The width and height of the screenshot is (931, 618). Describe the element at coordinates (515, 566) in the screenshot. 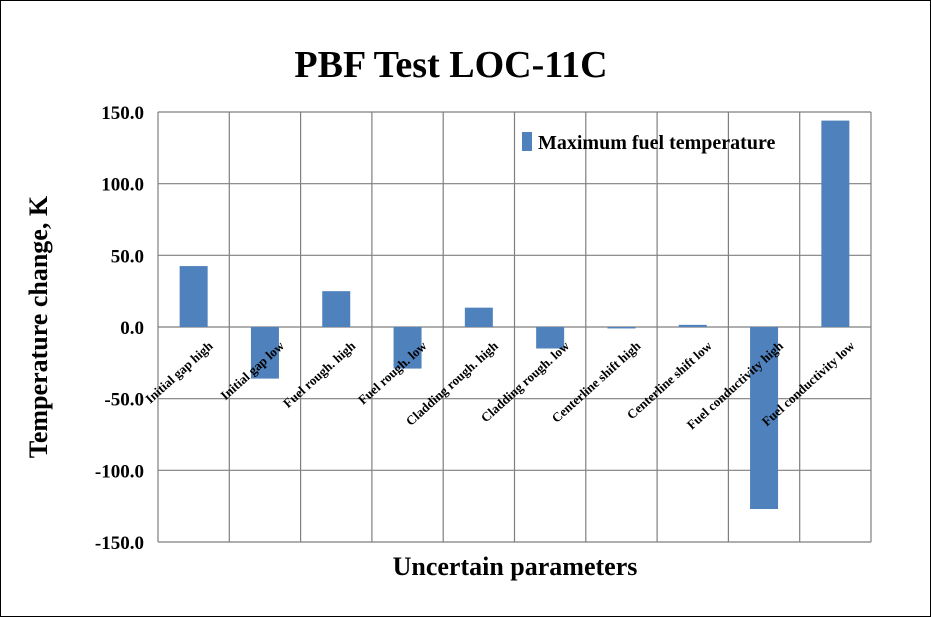

I see `x-axis-title: Uncertain parameters` at that location.